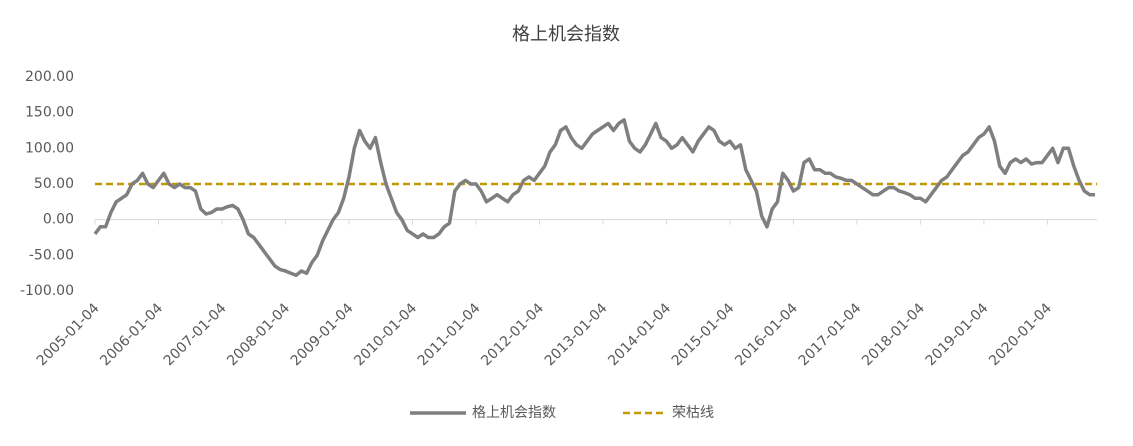  I want to click on y-tick-label: 50.00, so click(54, 184).